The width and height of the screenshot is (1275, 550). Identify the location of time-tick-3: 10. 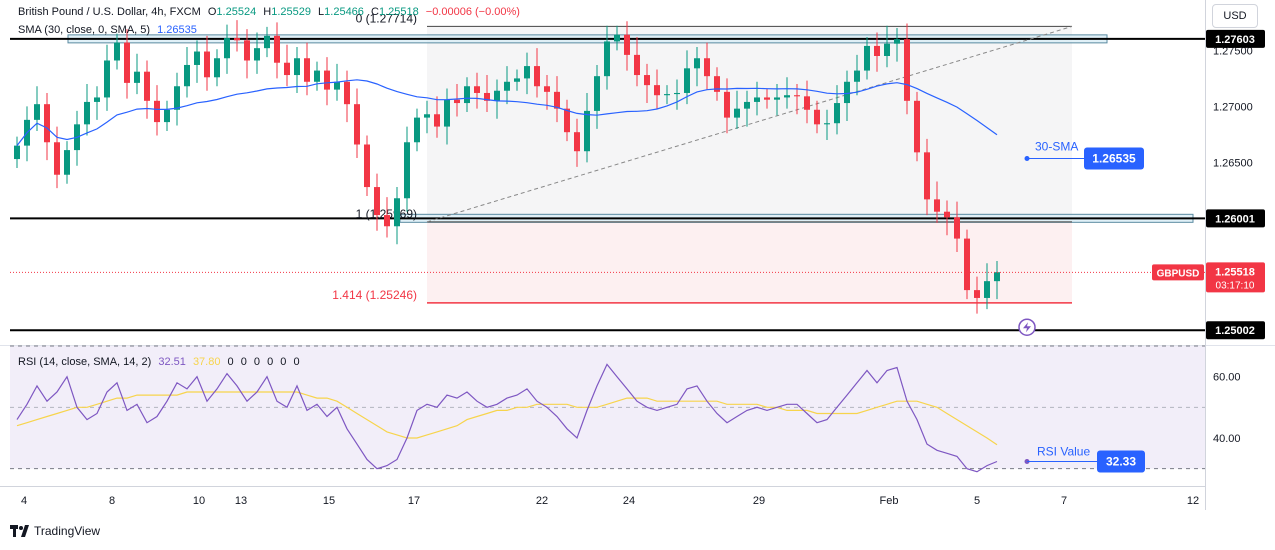
(199, 501).